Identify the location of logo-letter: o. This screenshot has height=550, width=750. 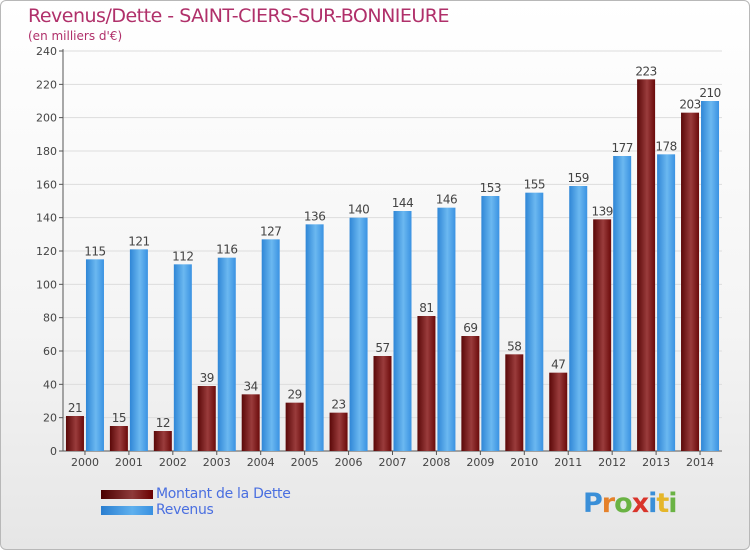
(623, 503).